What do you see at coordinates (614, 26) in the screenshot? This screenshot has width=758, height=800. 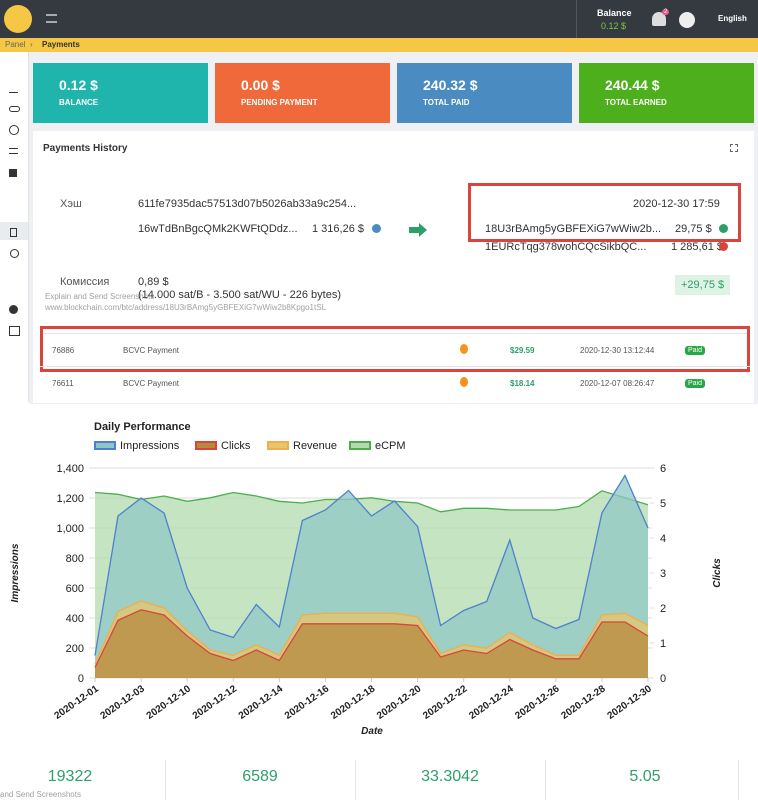 I see `balance-value: 0.12 $` at bounding box center [614, 26].